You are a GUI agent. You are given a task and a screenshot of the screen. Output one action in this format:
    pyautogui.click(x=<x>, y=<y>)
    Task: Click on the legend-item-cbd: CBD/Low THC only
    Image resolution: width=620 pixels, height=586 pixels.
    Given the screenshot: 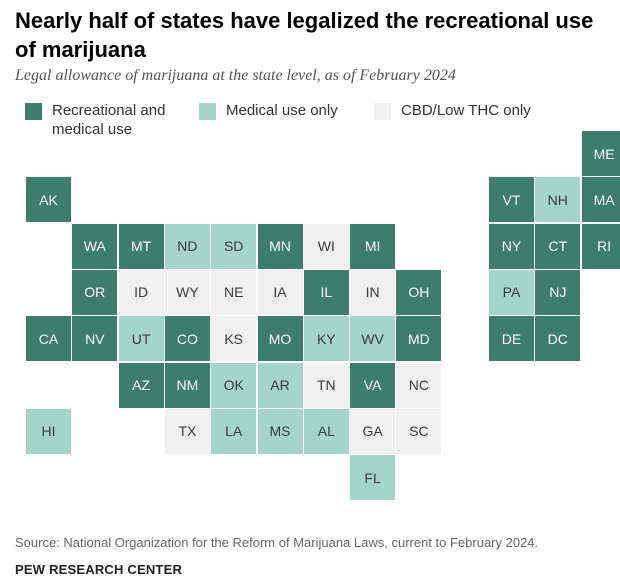 What is the action you would take?
    pyautogui.click(x=452, y=110)
    